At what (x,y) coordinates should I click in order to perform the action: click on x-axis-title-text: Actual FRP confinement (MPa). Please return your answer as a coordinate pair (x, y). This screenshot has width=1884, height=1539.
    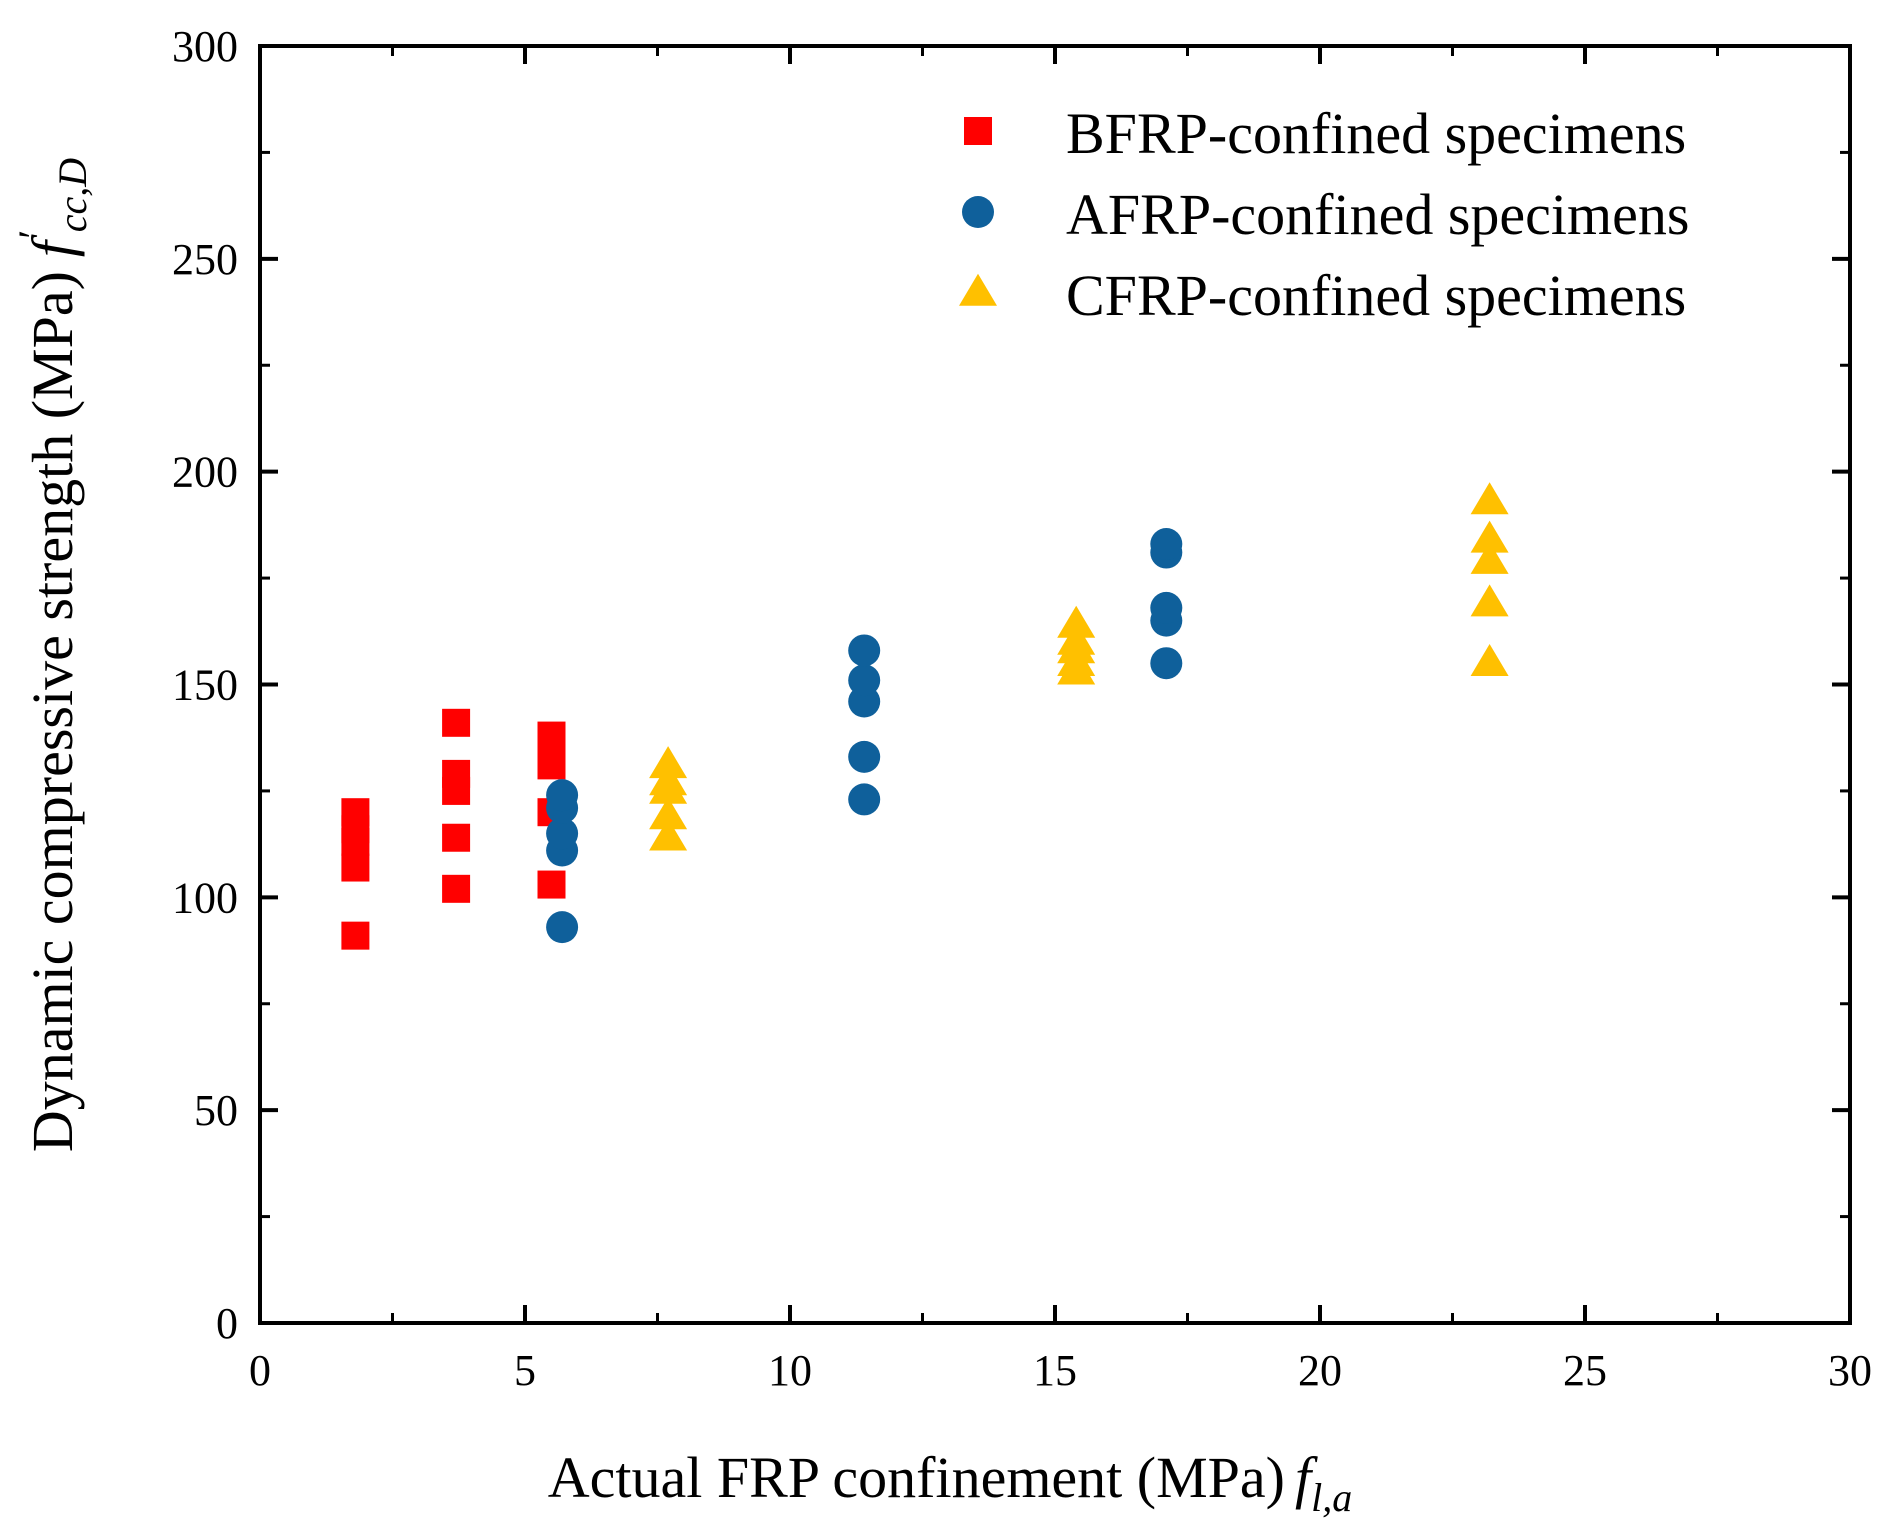
    Looking at the image, I should click on (916, 1477).